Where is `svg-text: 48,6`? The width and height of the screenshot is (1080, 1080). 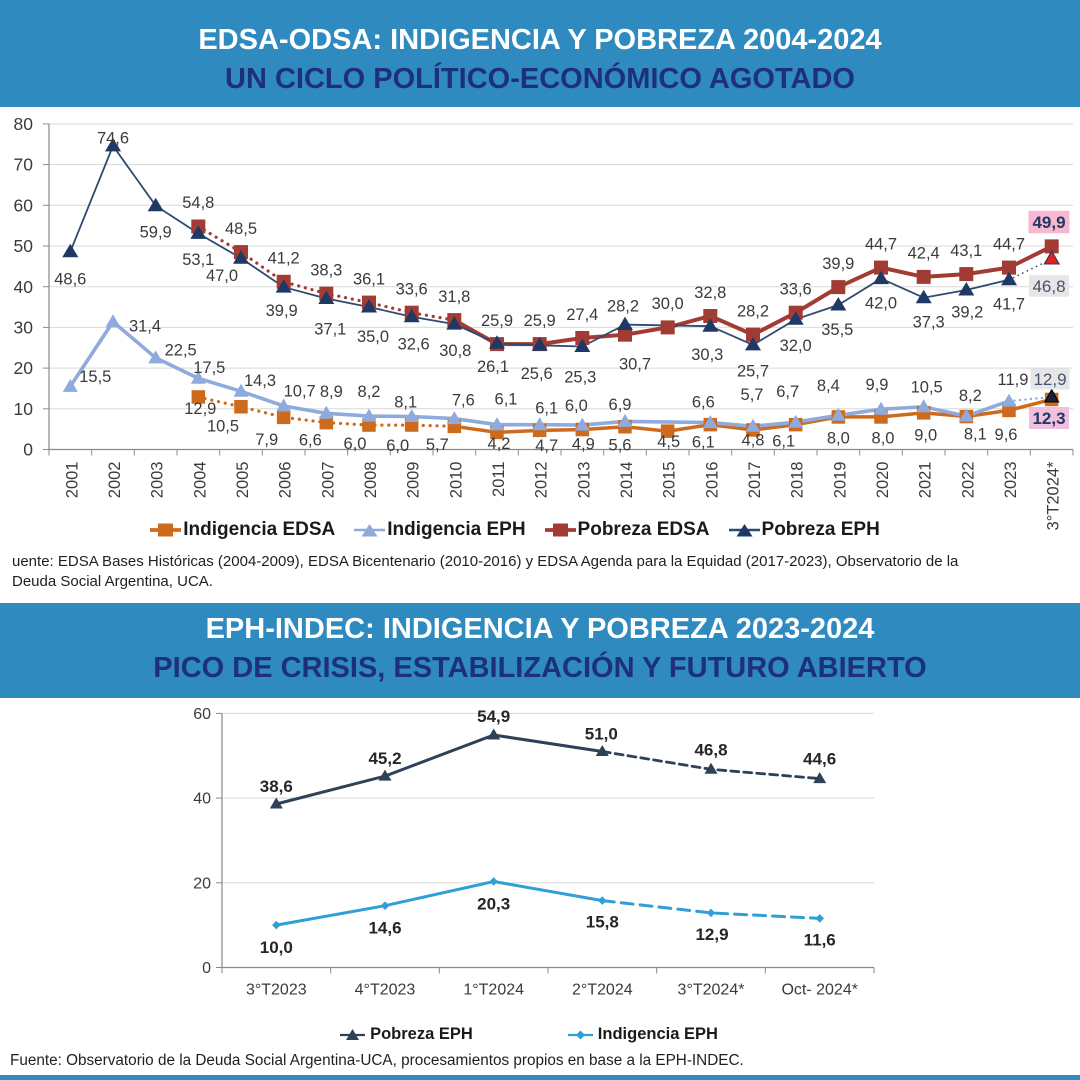
svg-text: 48,6 is located at coordinates (70, 280).